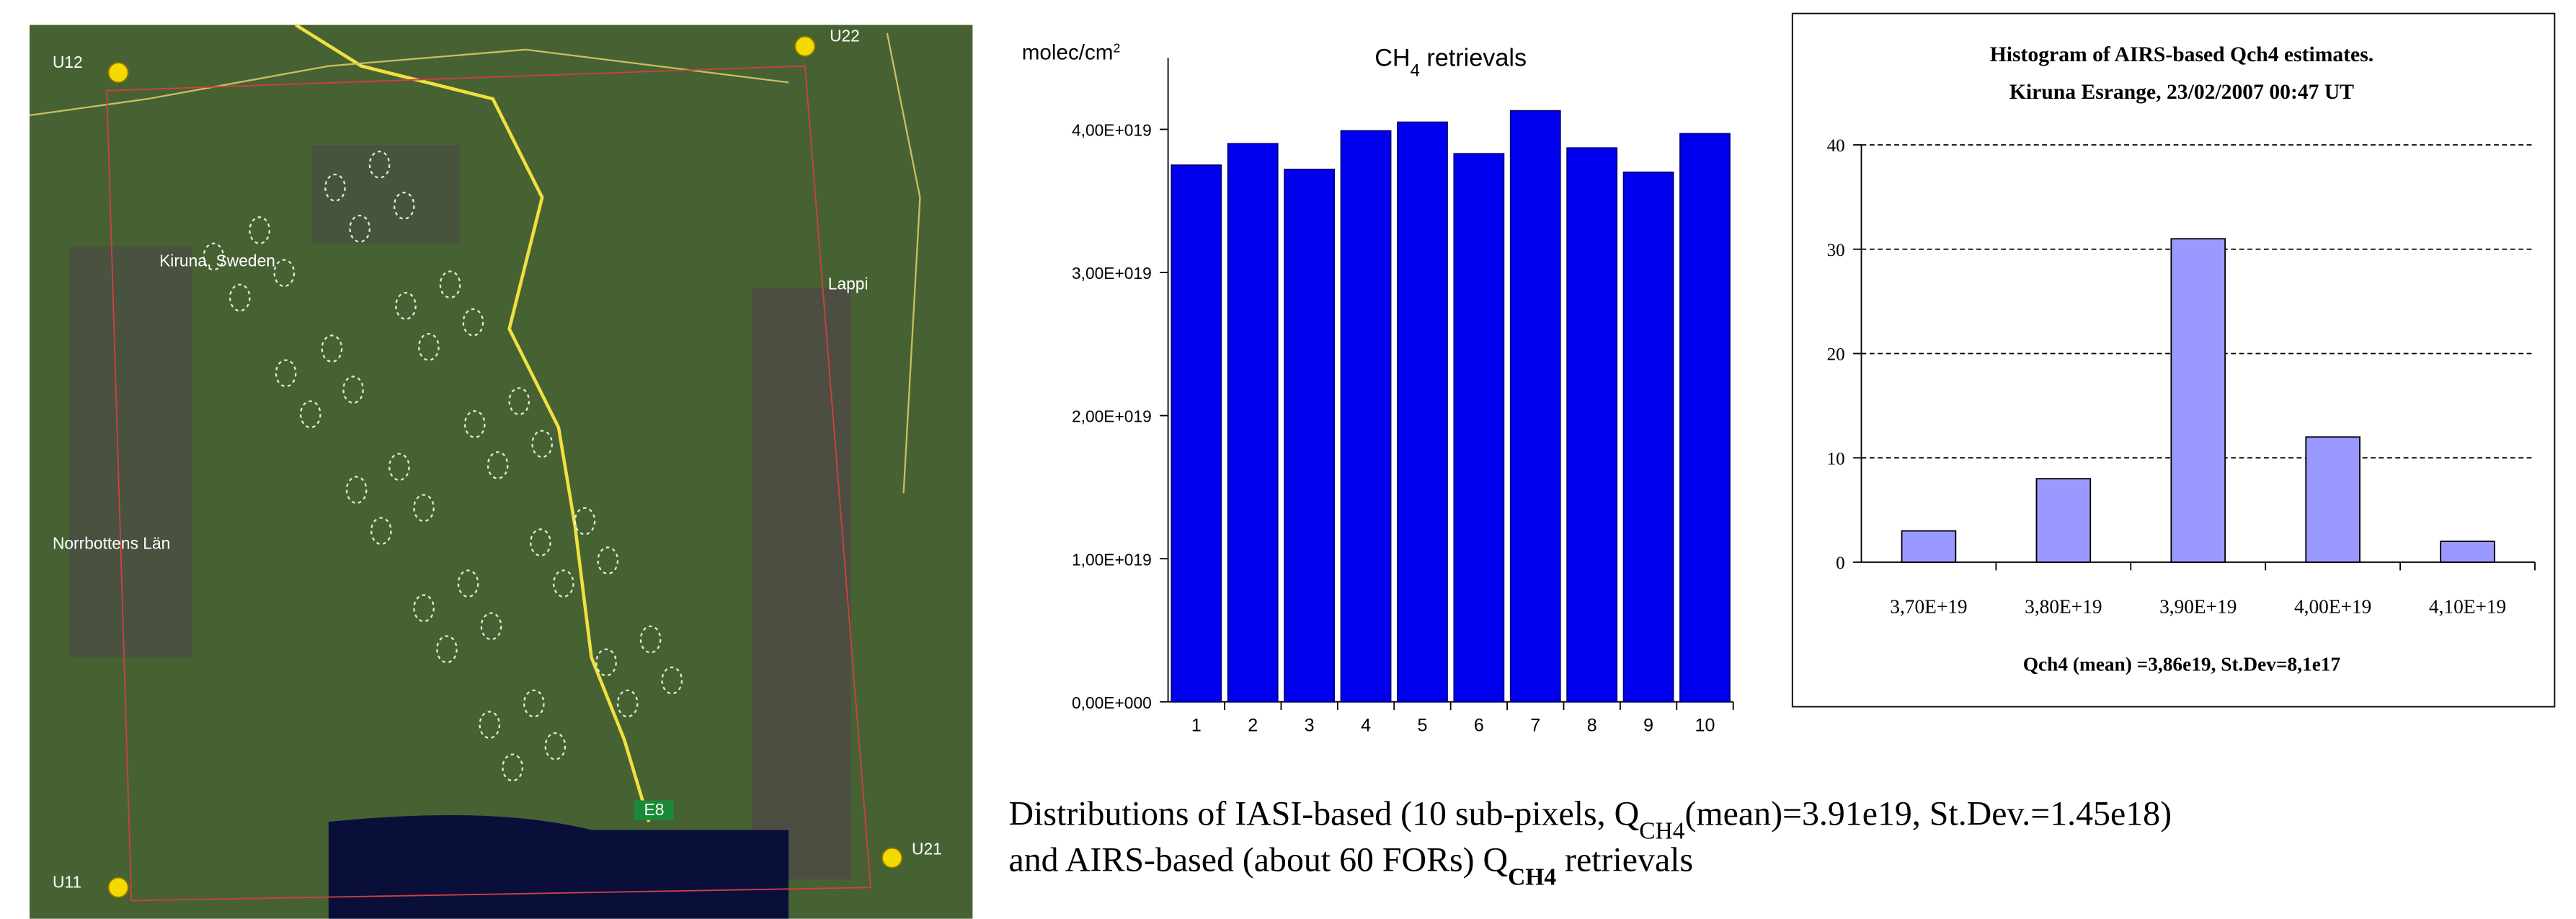  I want to click on y-tick-label: 10, so click(1836, 459).